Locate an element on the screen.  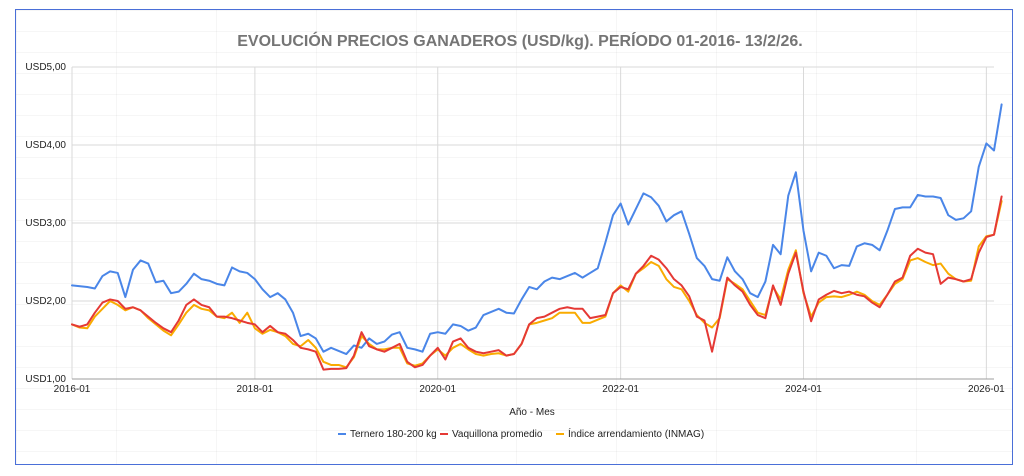
legend-label: Índice arrendamiento (INMAG) is located at coordinates (636, 433).